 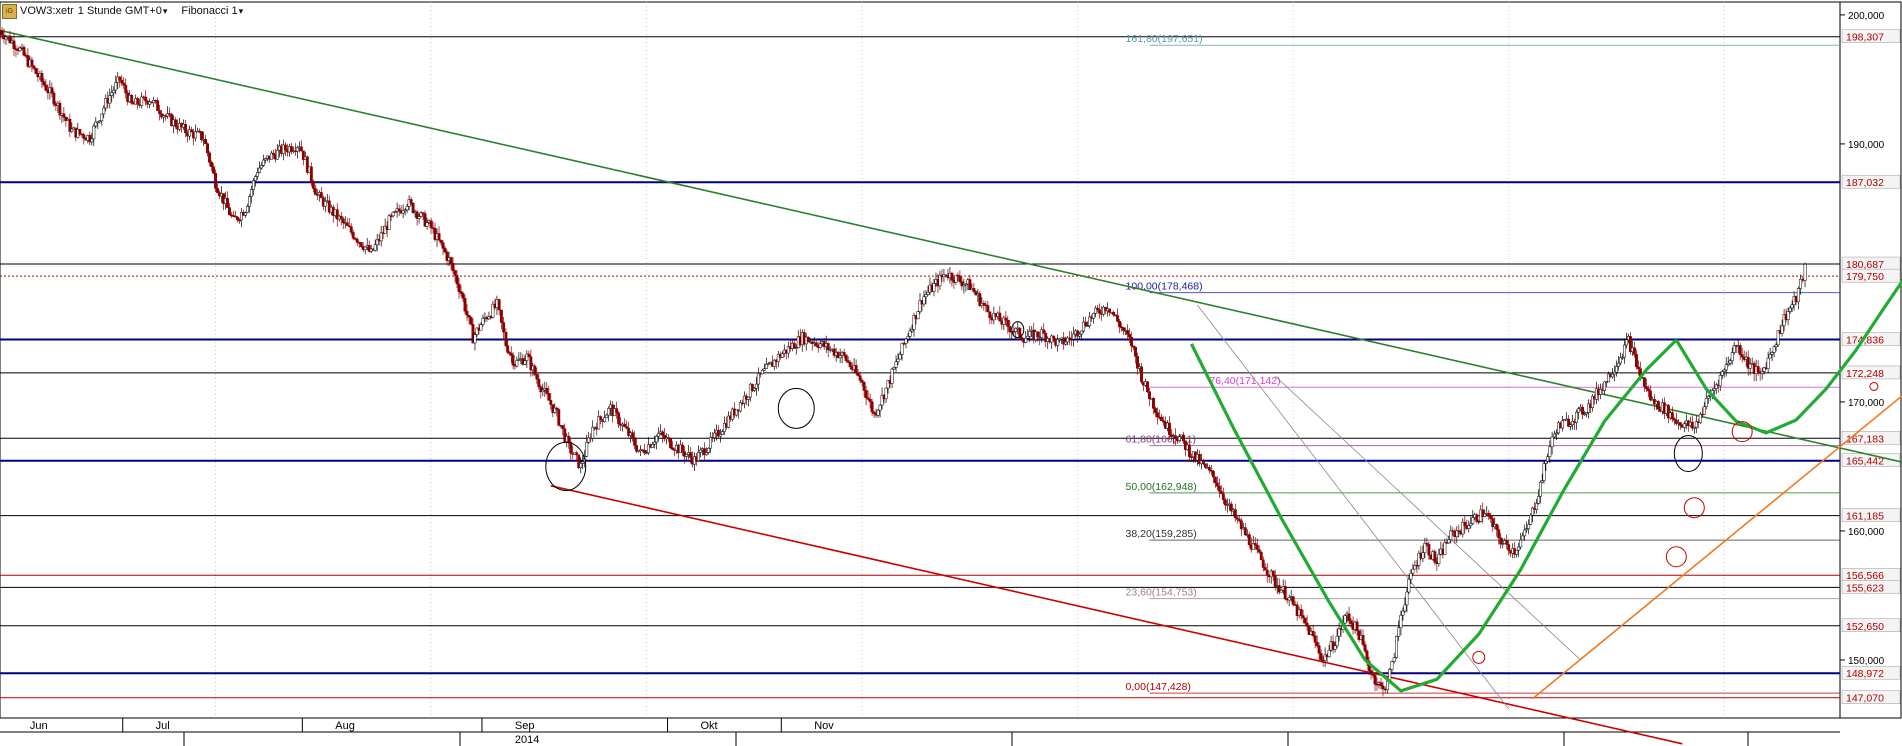 I want to click on tool-dropdown: Fibonacci 1, so click(x=212, y=11).